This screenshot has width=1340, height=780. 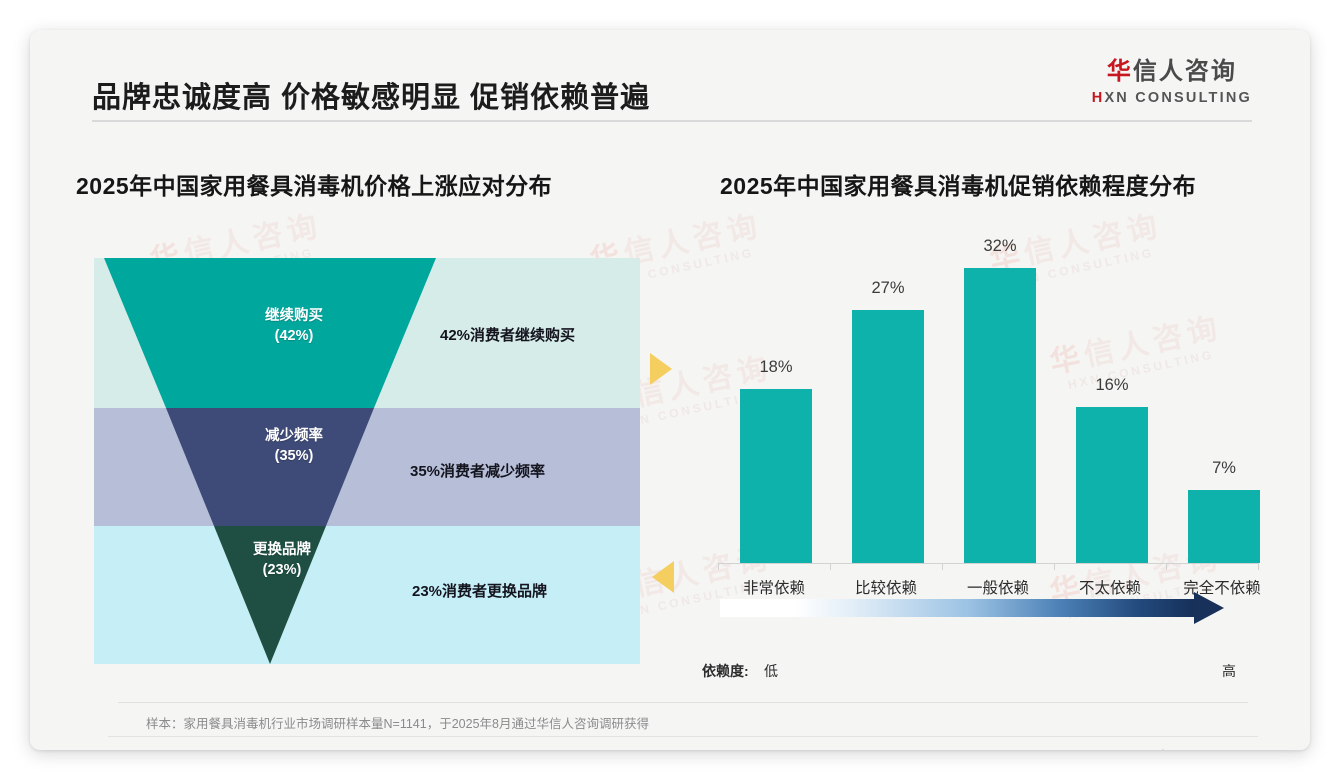 What do you see at coordinates (294, 336) in the screenshot?
I see `funnel-label-0-value: (42%)` at bounding box center [294, 336].